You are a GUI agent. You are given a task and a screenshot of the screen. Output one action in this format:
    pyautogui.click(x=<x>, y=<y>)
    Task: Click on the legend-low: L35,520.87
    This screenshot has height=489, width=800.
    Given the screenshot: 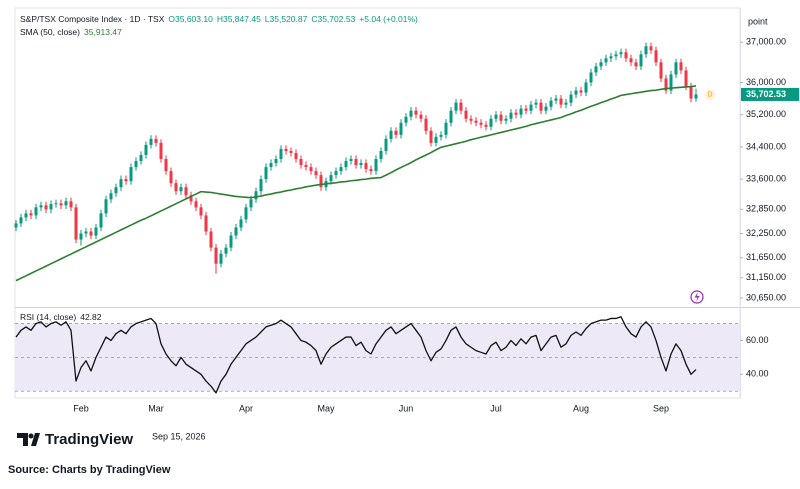 What is the action you would take?
    pyautogui.click(x=286, y=19)
    